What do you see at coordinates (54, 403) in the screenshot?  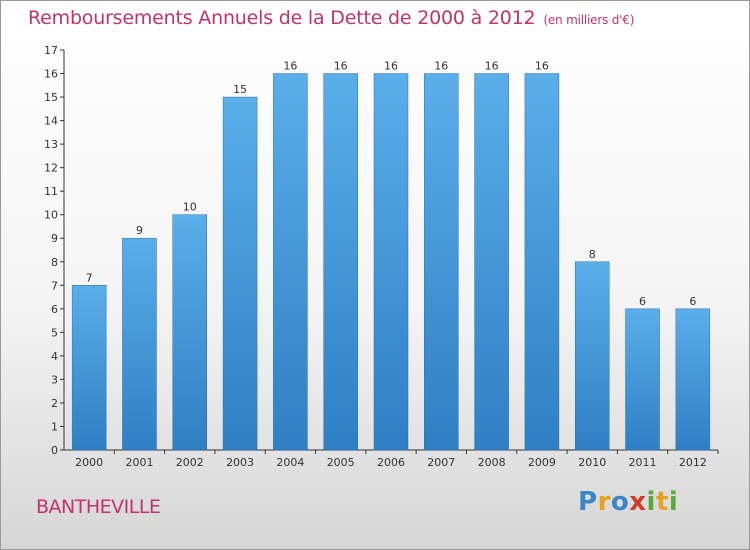 I see `y-tick-label: 2` at bounding box center [54, 403].